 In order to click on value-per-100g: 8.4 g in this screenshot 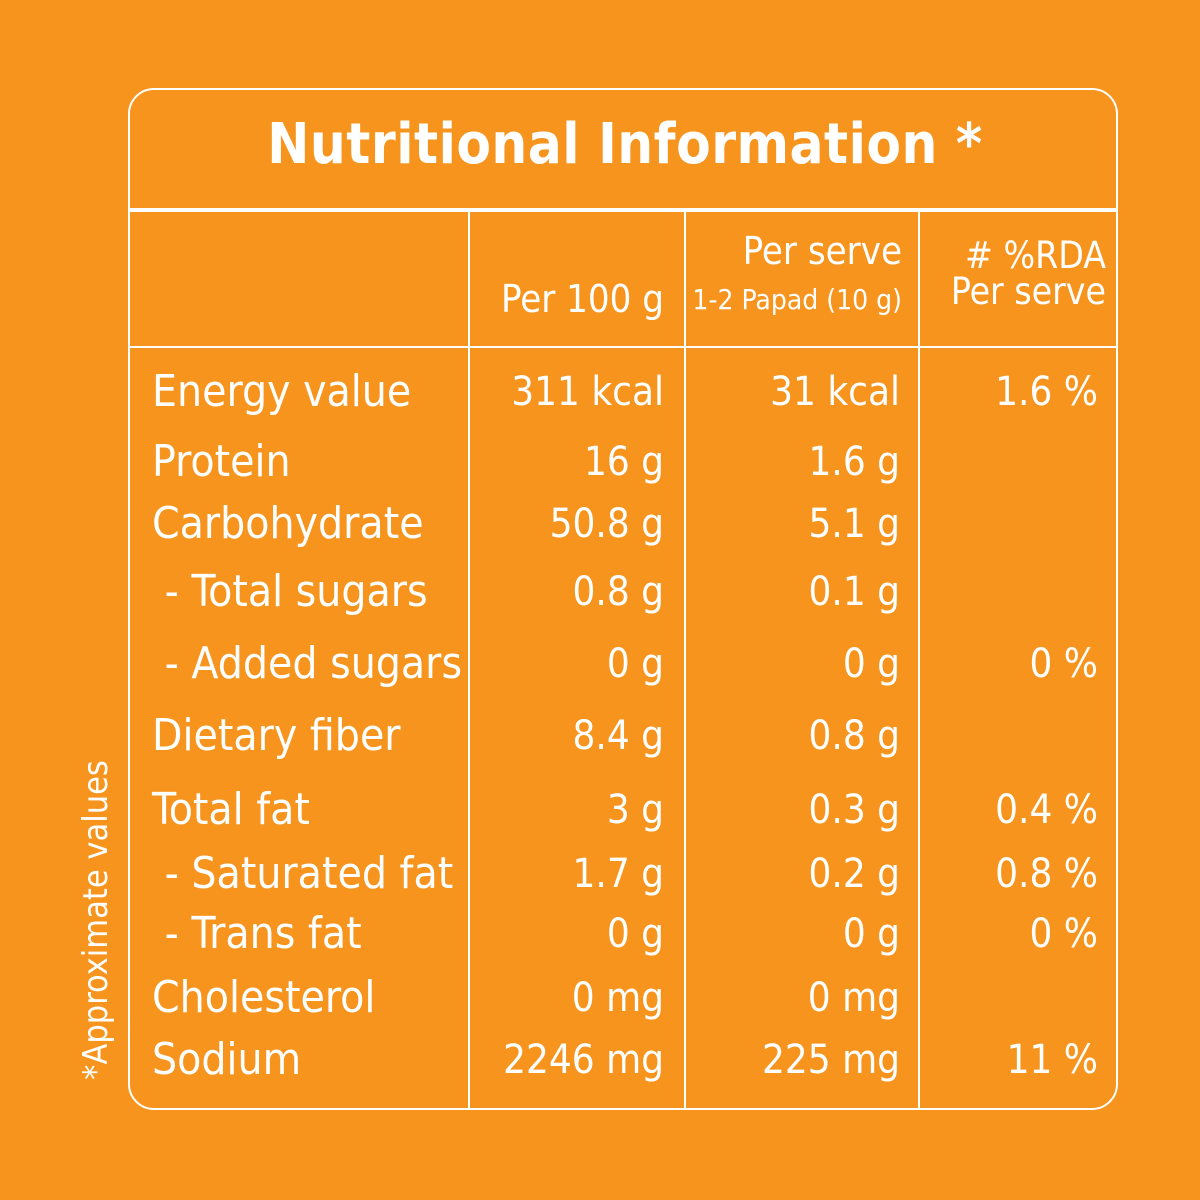, I will do `click(618, 736)`.